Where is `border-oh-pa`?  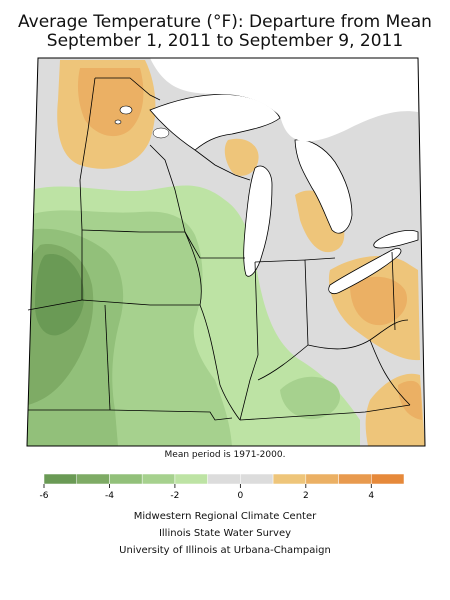 border-oh-pa is located at coordinates (393, 291).